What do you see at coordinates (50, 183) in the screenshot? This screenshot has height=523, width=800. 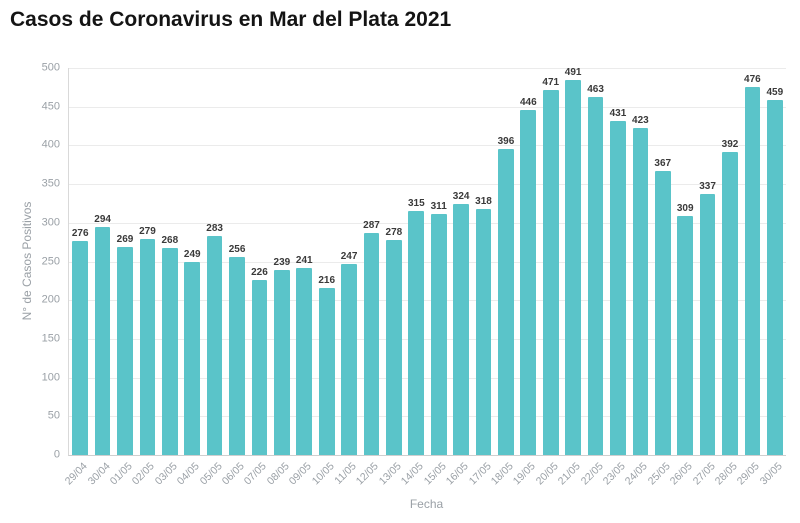 I see `y-tick-label: 350` at bounding box center [50, 183].